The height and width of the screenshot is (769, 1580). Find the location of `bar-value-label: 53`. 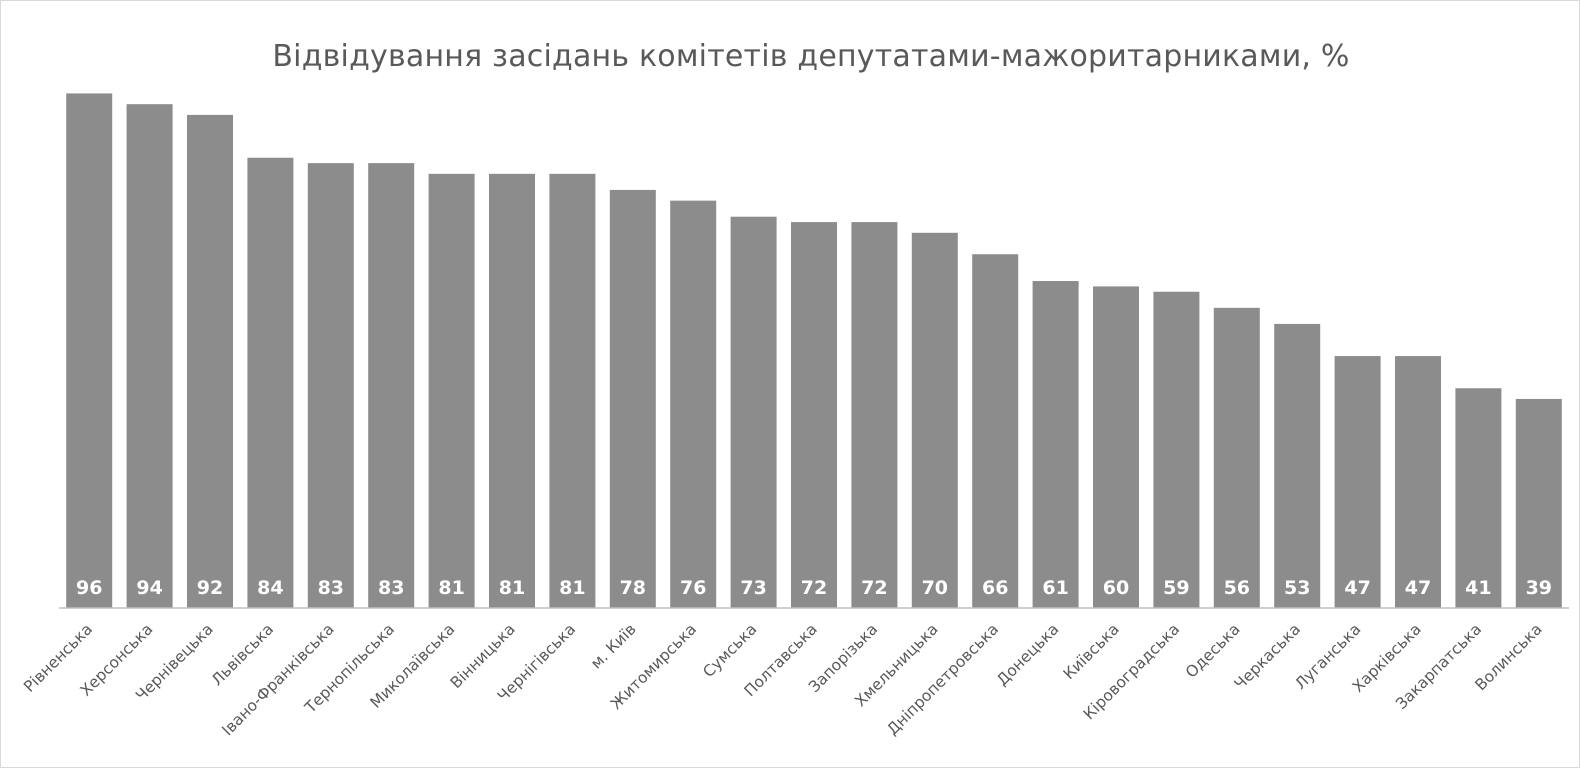

bar-value-label: 53 is located at coordinates (1297, 588).